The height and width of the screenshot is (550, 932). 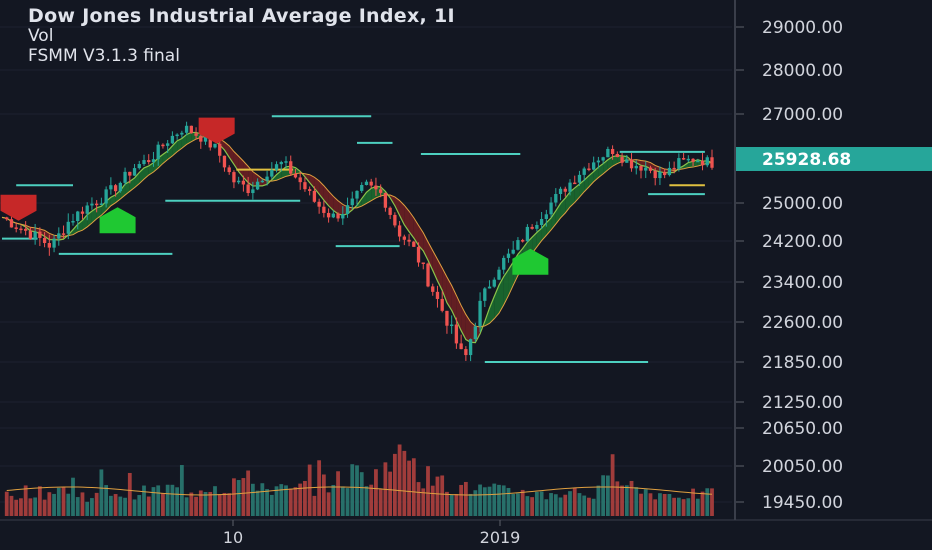 I want to click on price-tick-label: 23400.00, so click(x=802, y=283).